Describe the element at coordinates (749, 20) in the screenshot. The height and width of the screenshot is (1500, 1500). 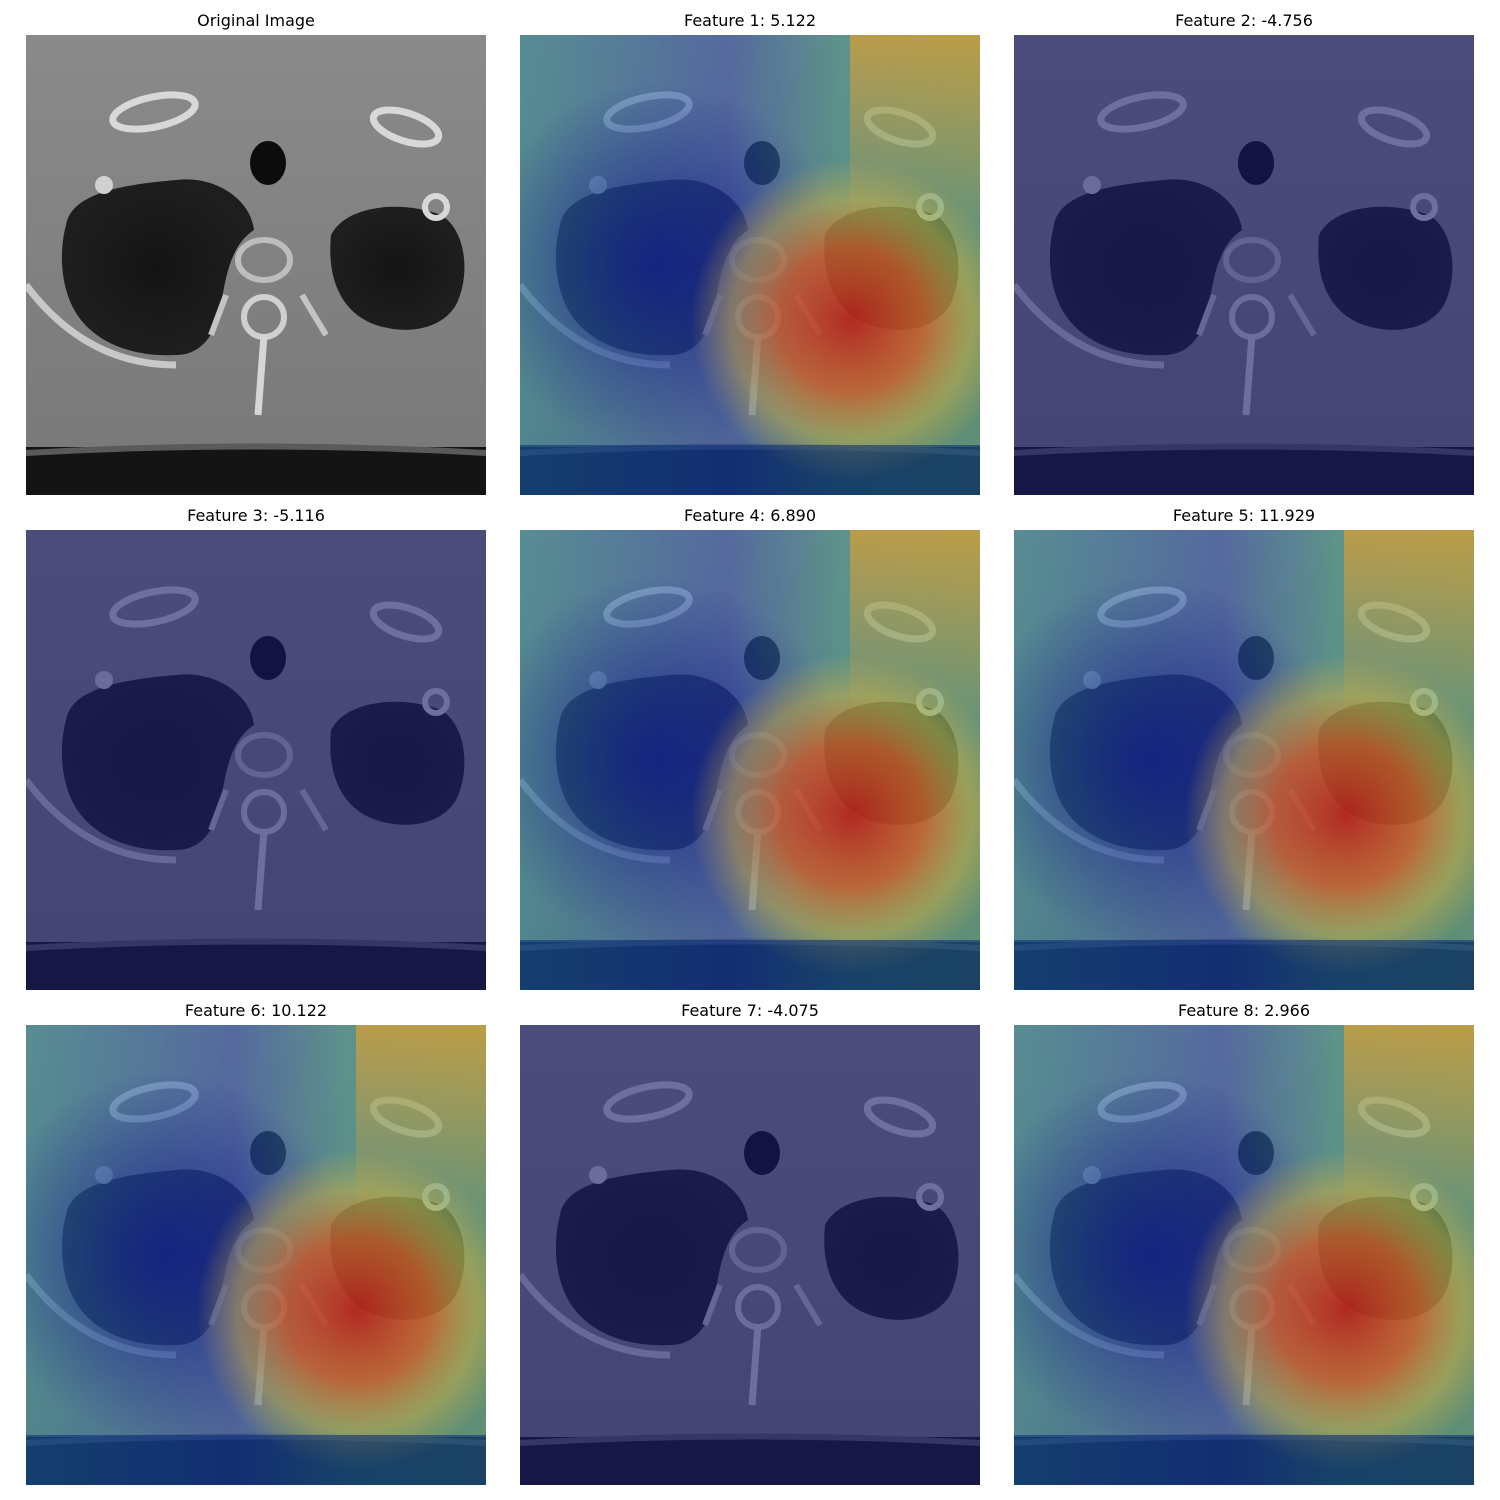
I see `panel-title: Feature 1: 5.122` at that location.